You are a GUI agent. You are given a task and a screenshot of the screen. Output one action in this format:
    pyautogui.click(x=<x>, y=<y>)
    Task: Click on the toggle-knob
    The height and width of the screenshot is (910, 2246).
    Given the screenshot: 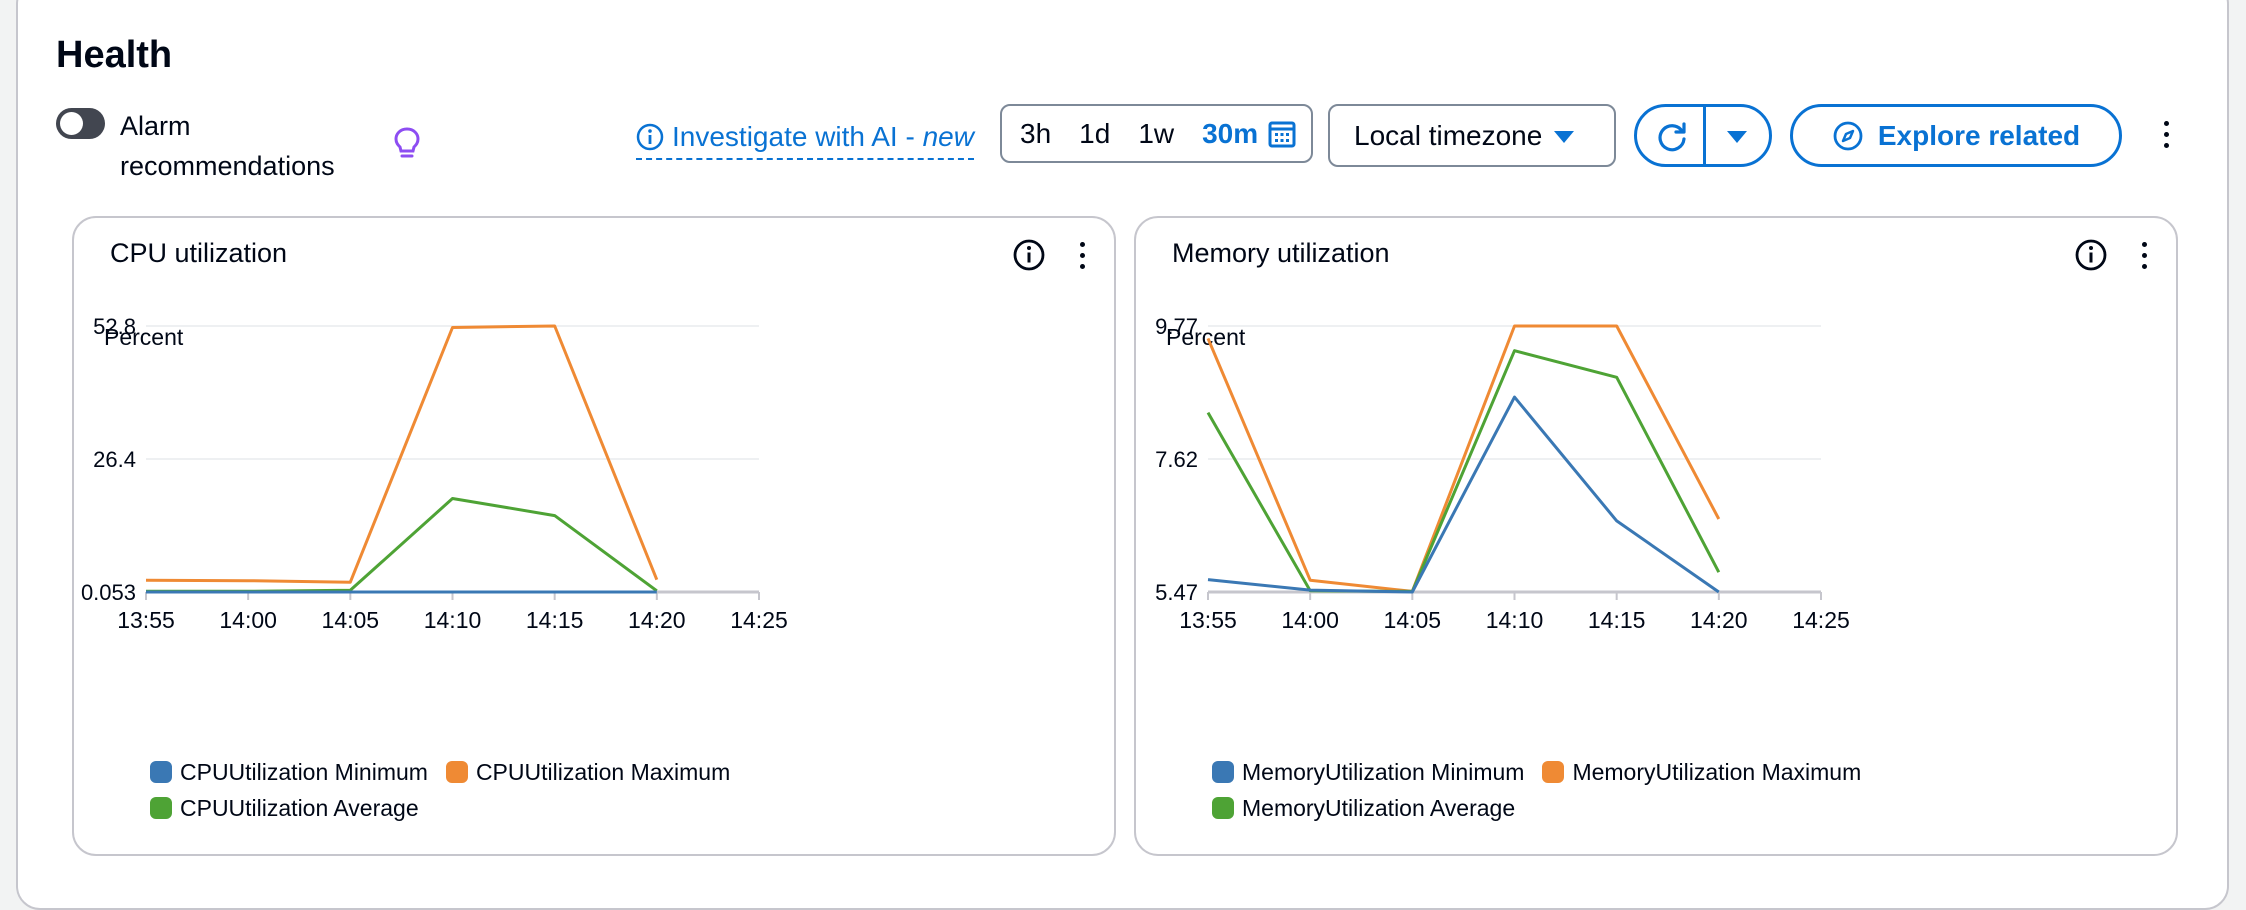 What is the action you would take?
    pyautogui.click(x=71, y=123)
    